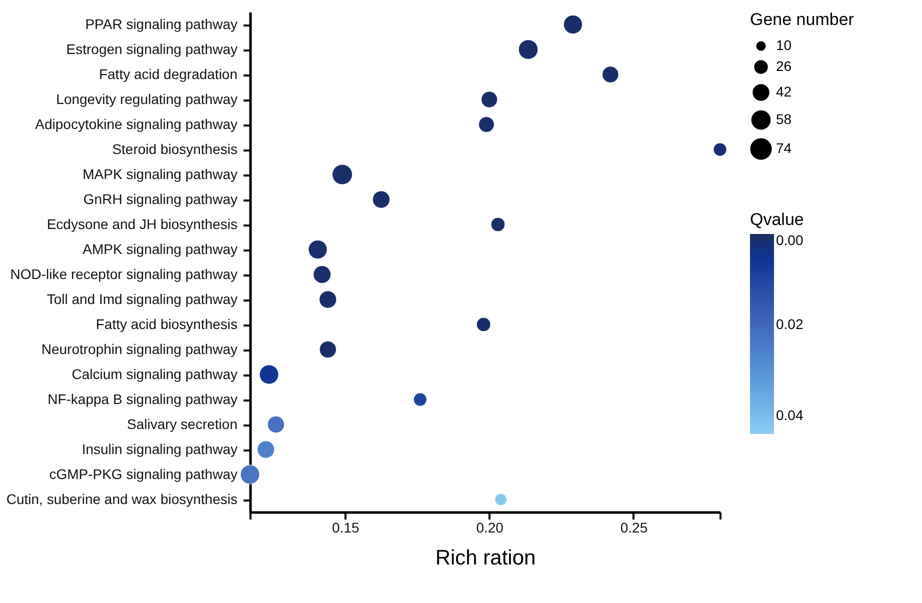  Describe the element at coordinates (790, 414) in the screenshot. I see `color-bar-label: 0.04` at that location.